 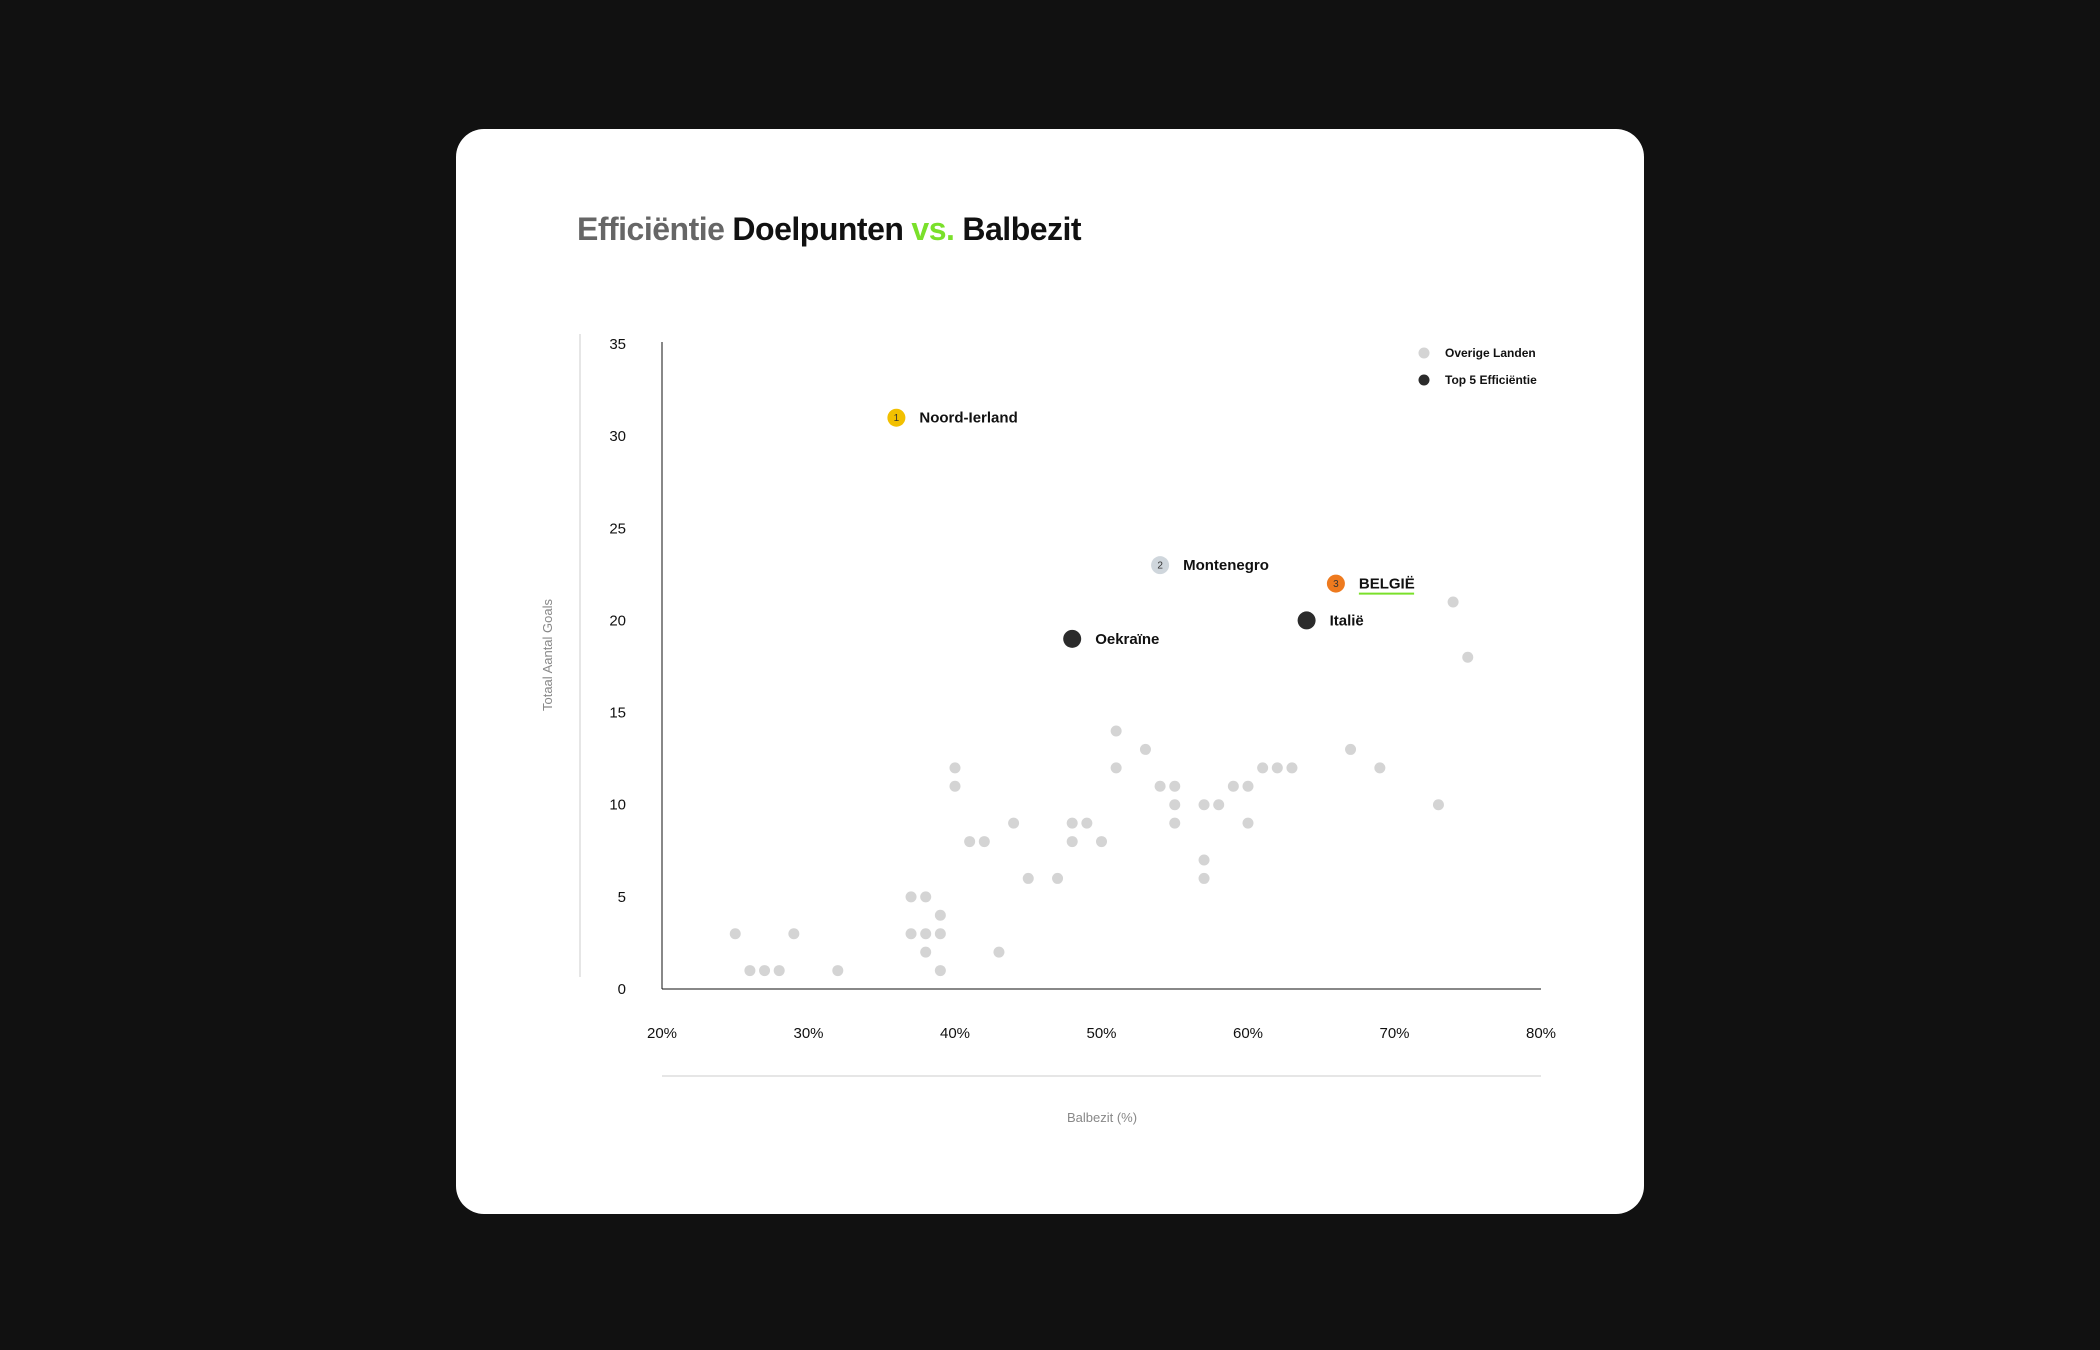 I want to click on title-part-balbezit: Balbezit, so click(x=1022, y=229).